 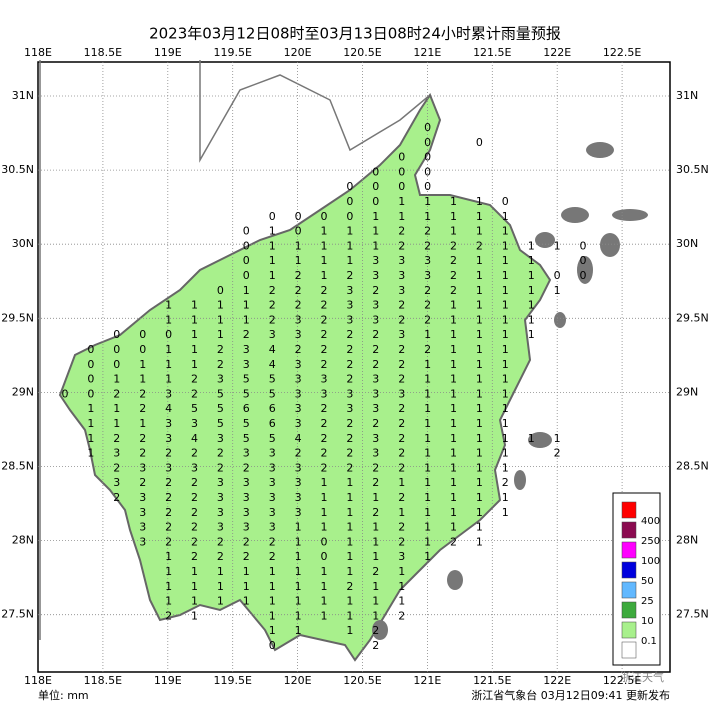 I want to click on lon-label: 120E, so click(x=298, y=52).